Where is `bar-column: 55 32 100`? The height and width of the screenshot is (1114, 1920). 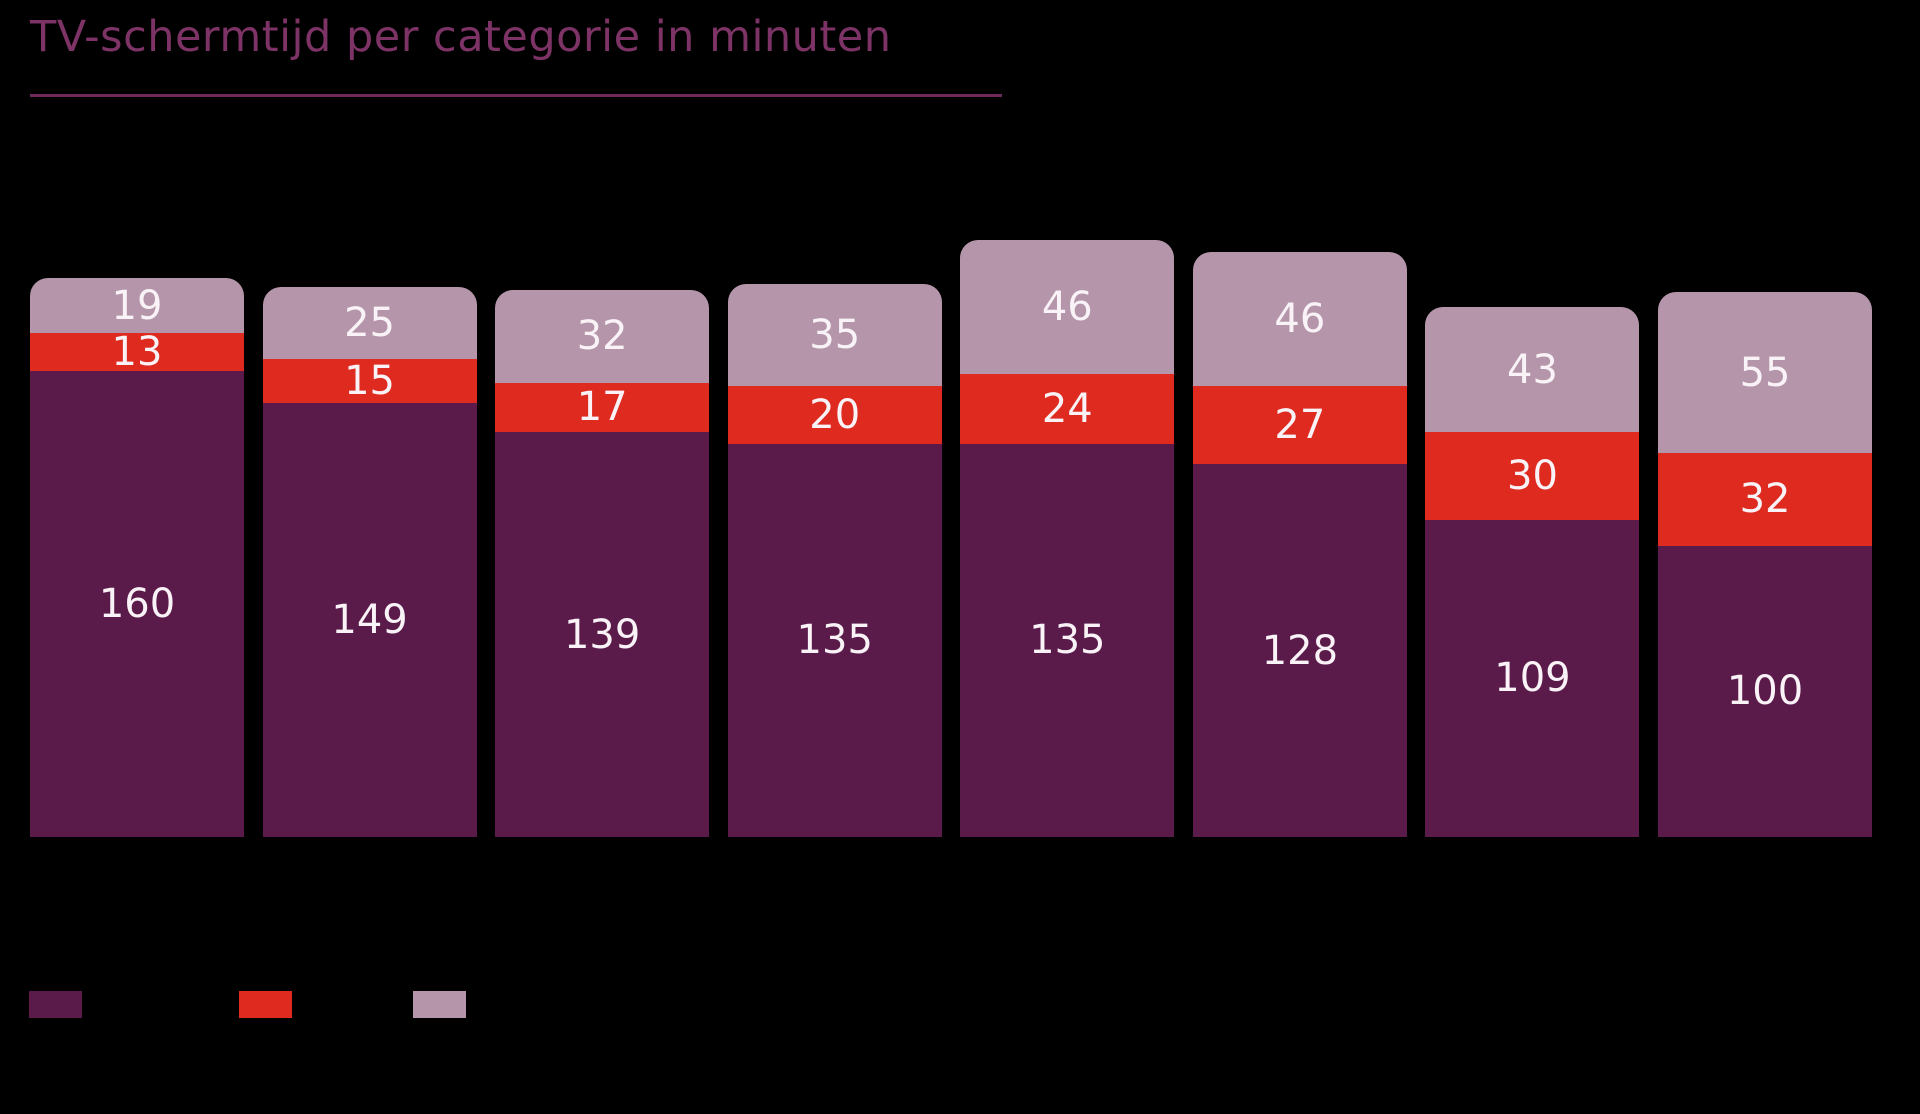 bar-column: 55 32 100 is located at coordinates (1765, 564).